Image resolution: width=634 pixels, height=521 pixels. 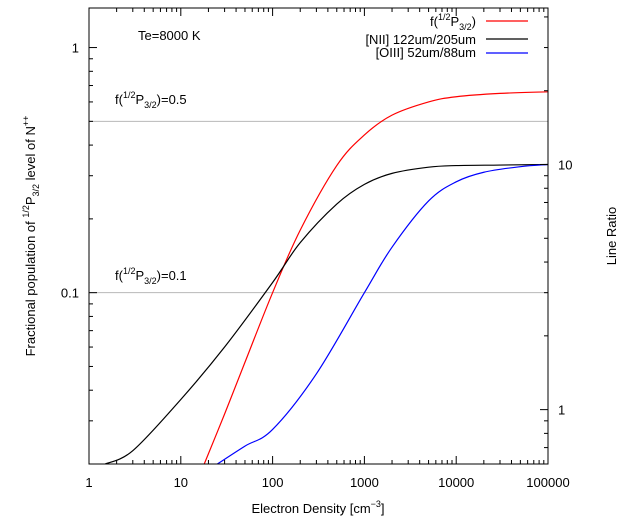 What do you see at coordinates (169, 35) in the screenshot?
I see `temperature-annotation: Te=8000 K` at bounding box center [169, 35].